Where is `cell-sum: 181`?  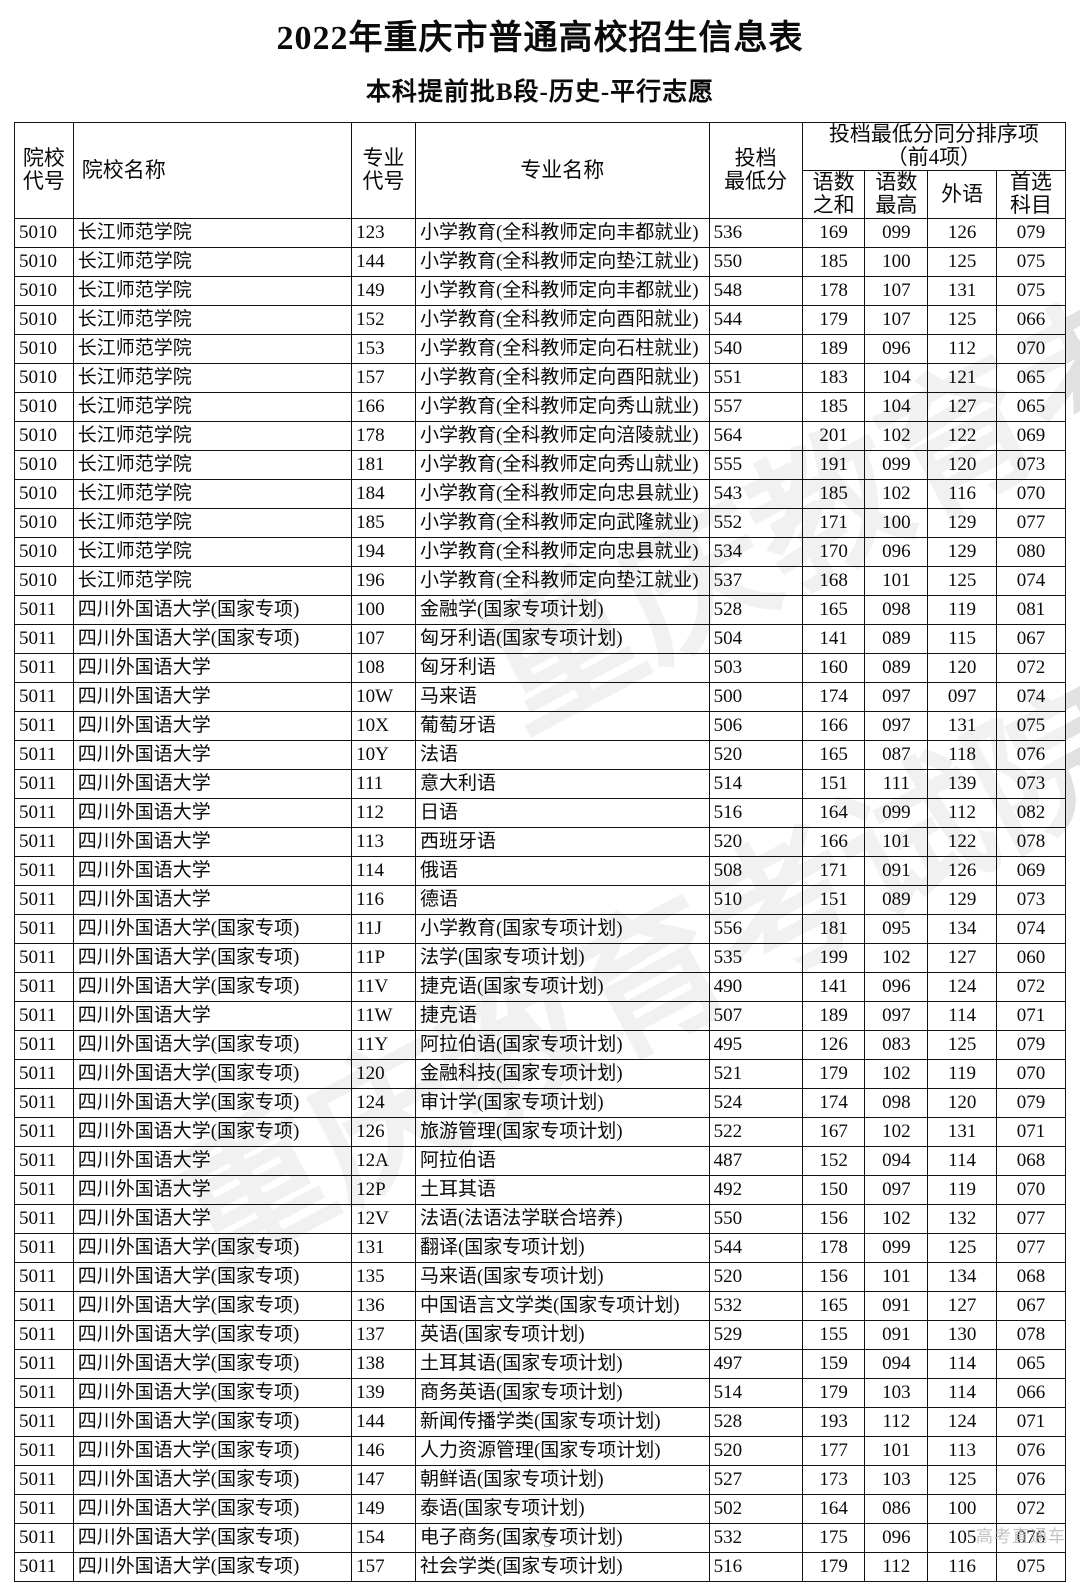 cell-sum: 181 is located at coordinates (833, 928).